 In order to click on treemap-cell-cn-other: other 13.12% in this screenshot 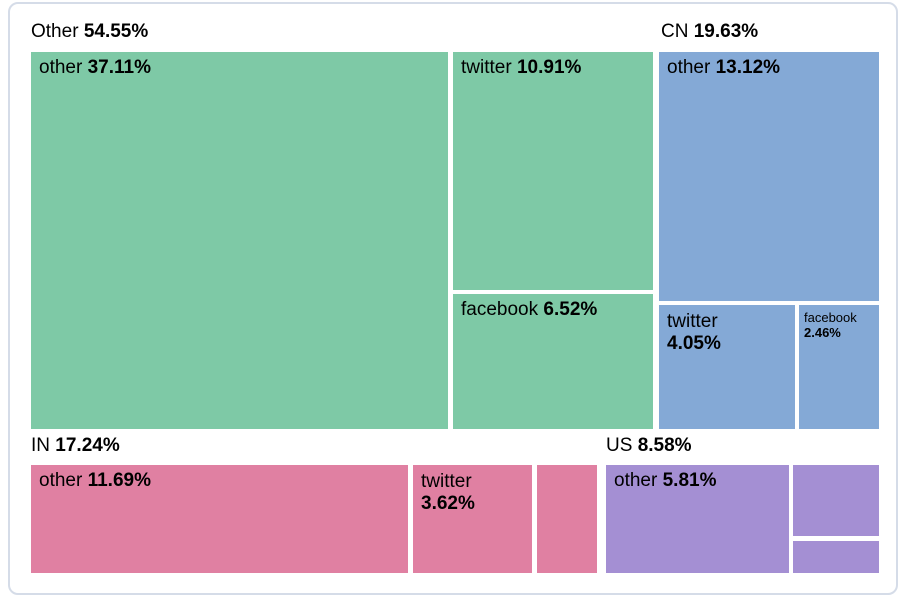, I will do `click(769, 176)`.